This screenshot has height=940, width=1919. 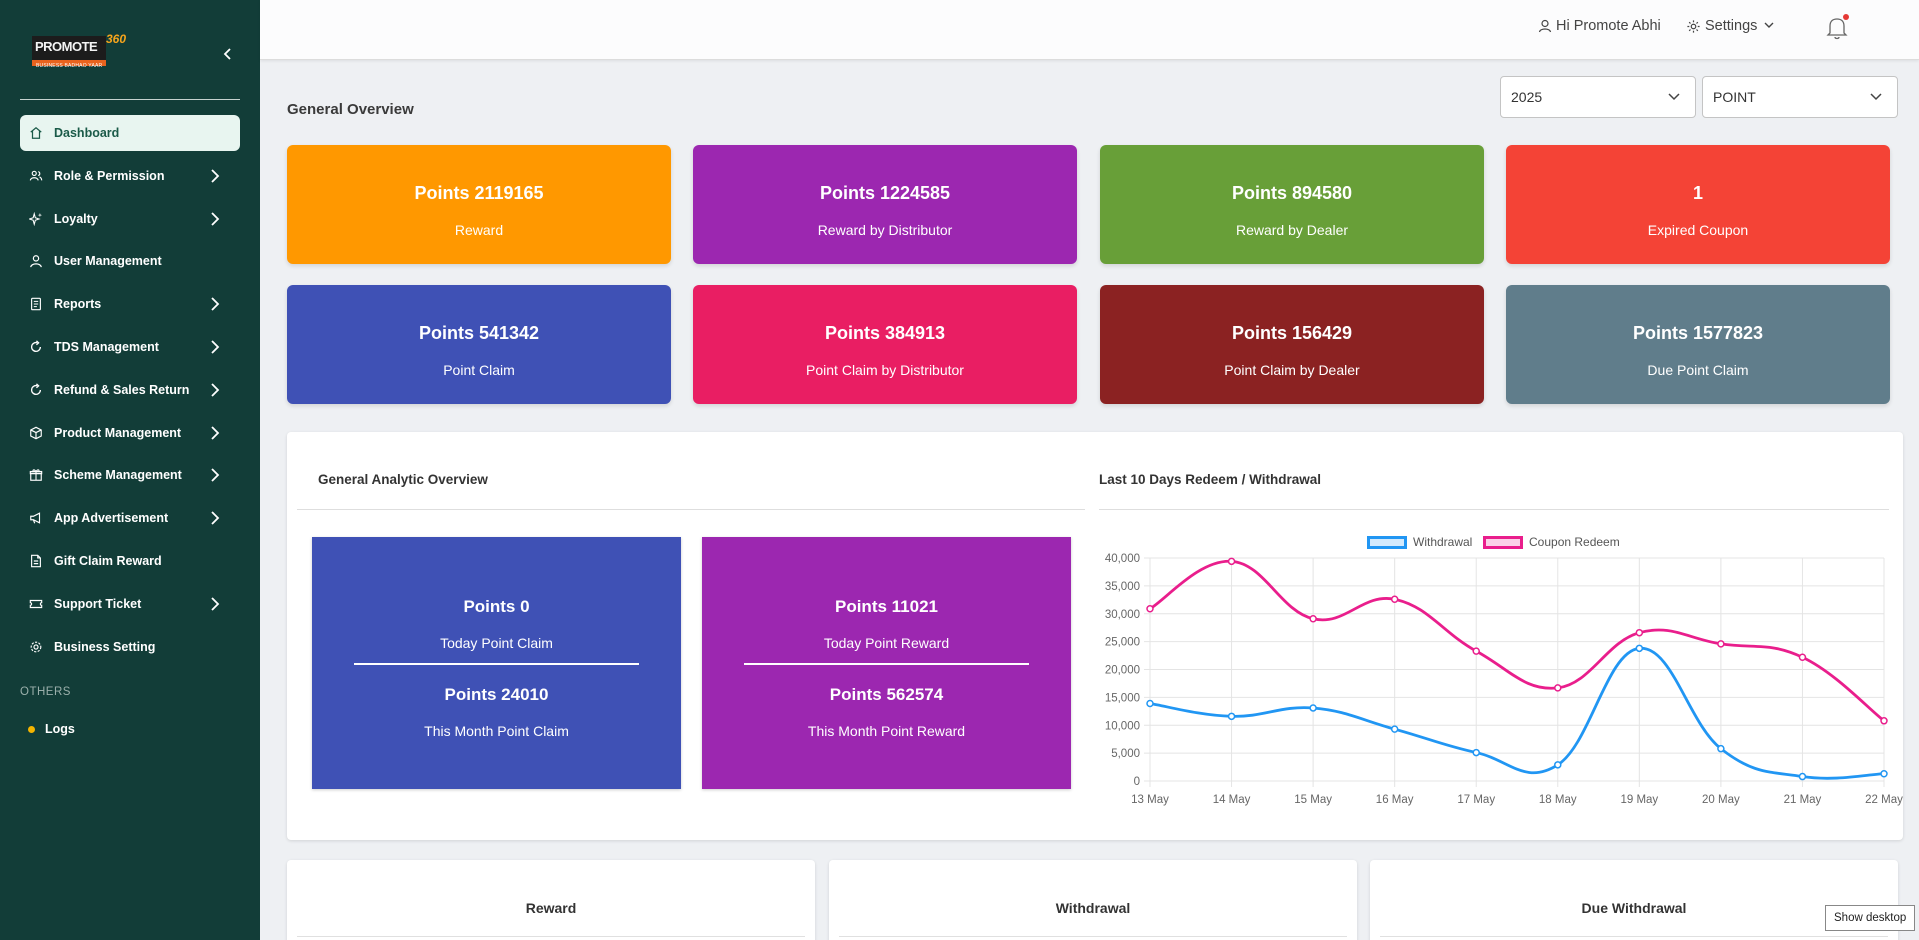 What do you see at coordinates (51, 729) in the screenshot?
I see `sidebar-item-logs: Logs` at bounding box center [51, 729].